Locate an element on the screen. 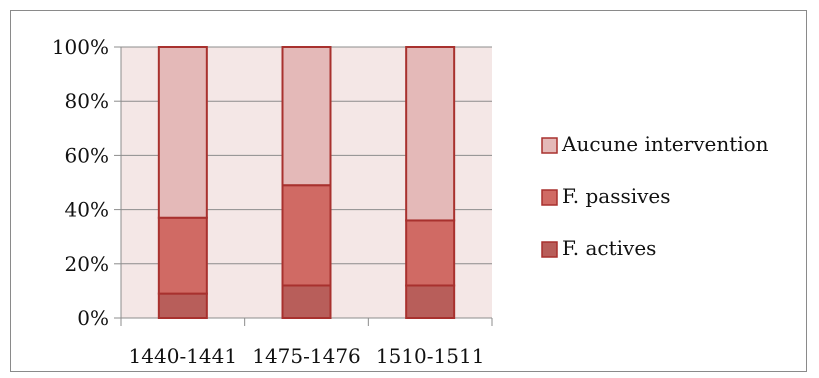 The image size is (819, 378). y-tick-label: 40% is located at coordinates (87, 210).